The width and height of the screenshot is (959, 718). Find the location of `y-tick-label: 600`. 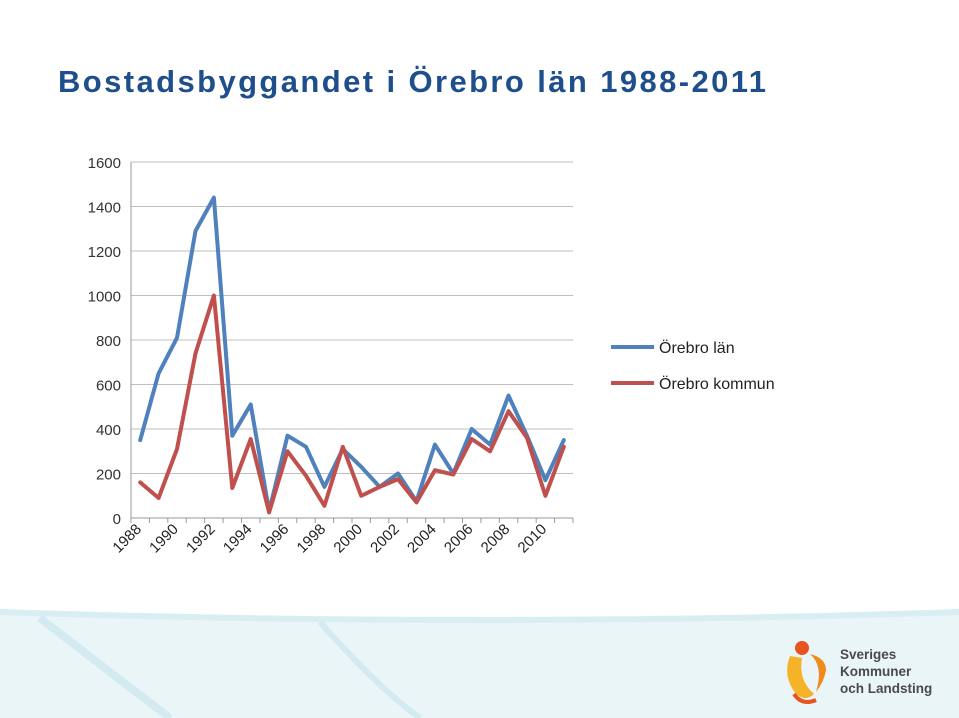

y-tick-label: 600 is located at coordinates (108, 386).